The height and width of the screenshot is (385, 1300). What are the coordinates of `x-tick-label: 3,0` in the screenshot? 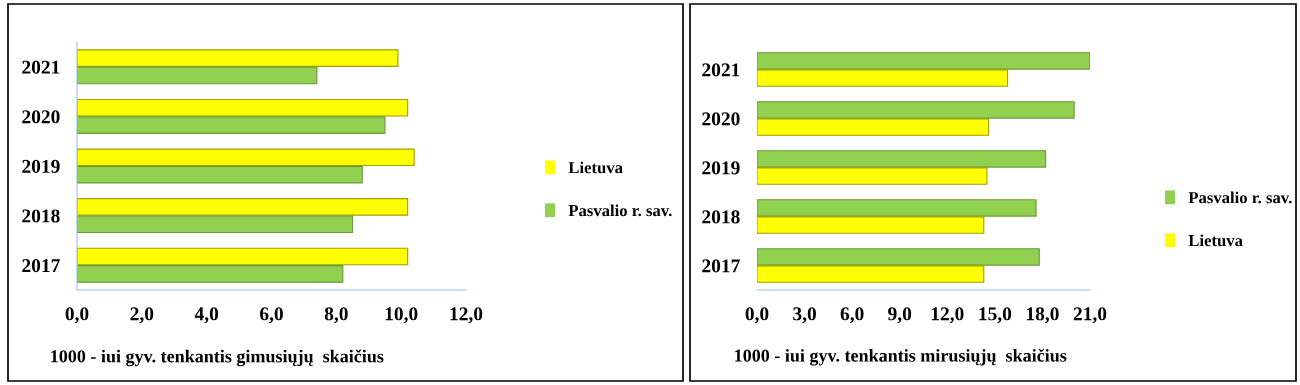 It's located at (804, 315).